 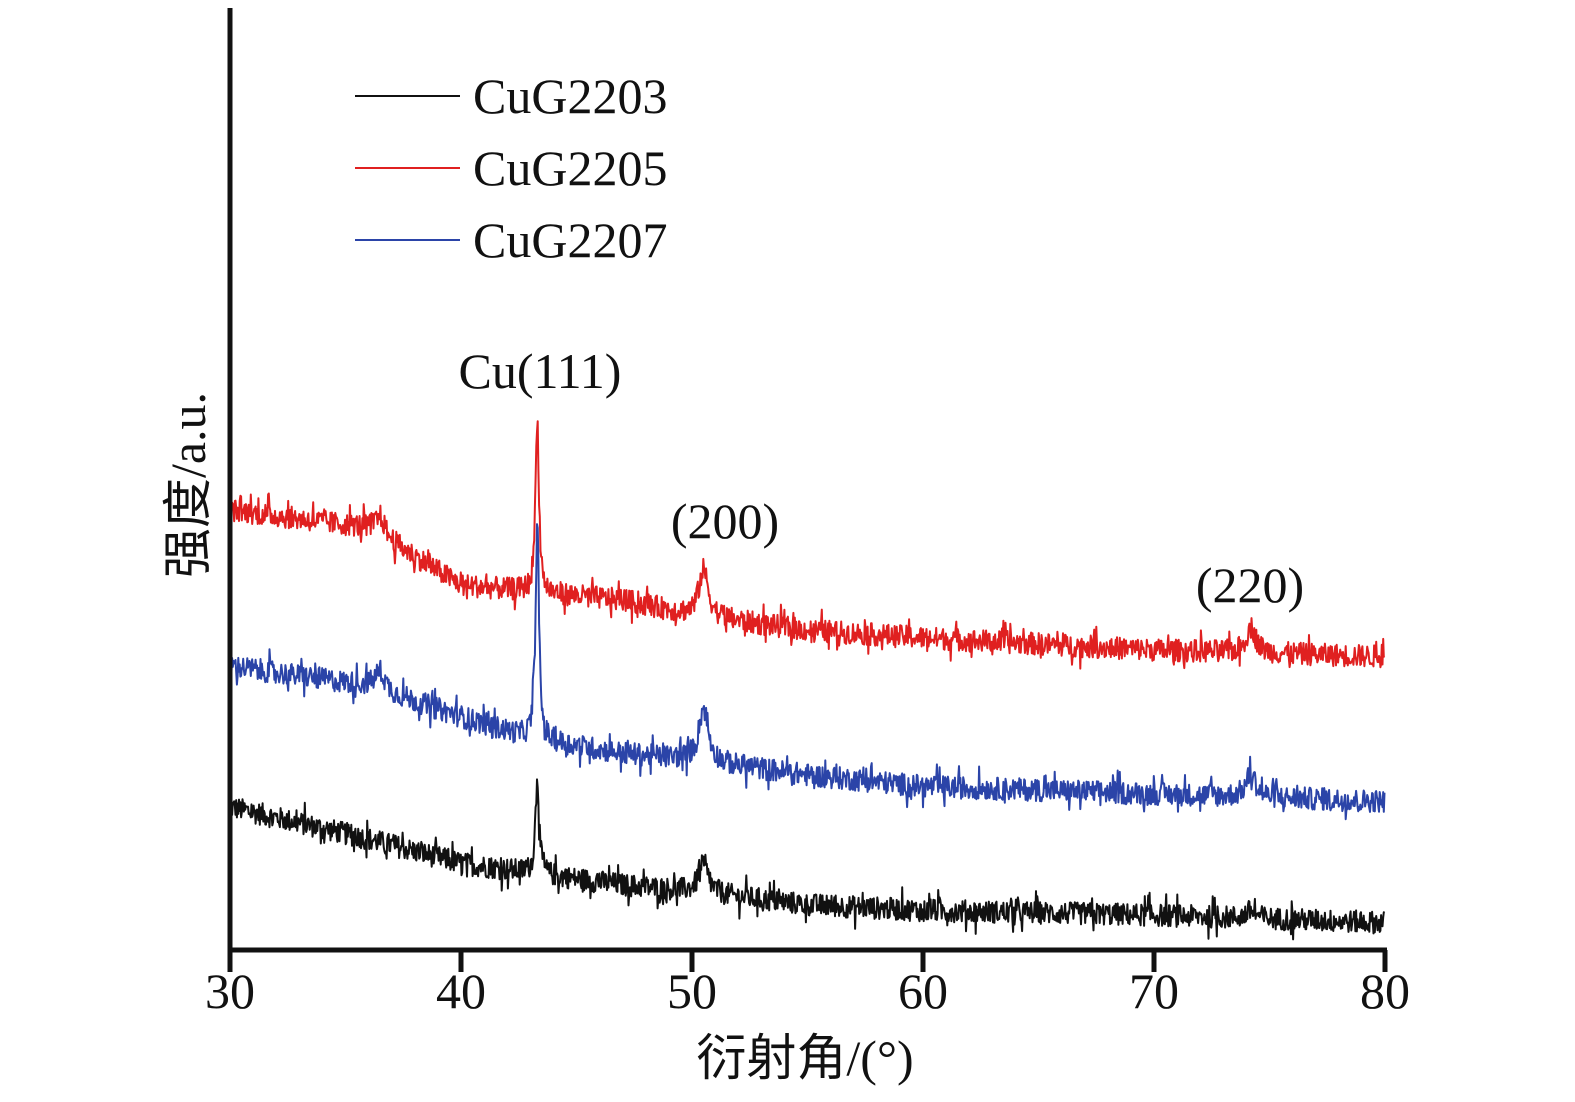 What do you see at coordinates (461, 991) in the screenshot?
I see `x-tick-label: 40` at bounding box center [461, 991].